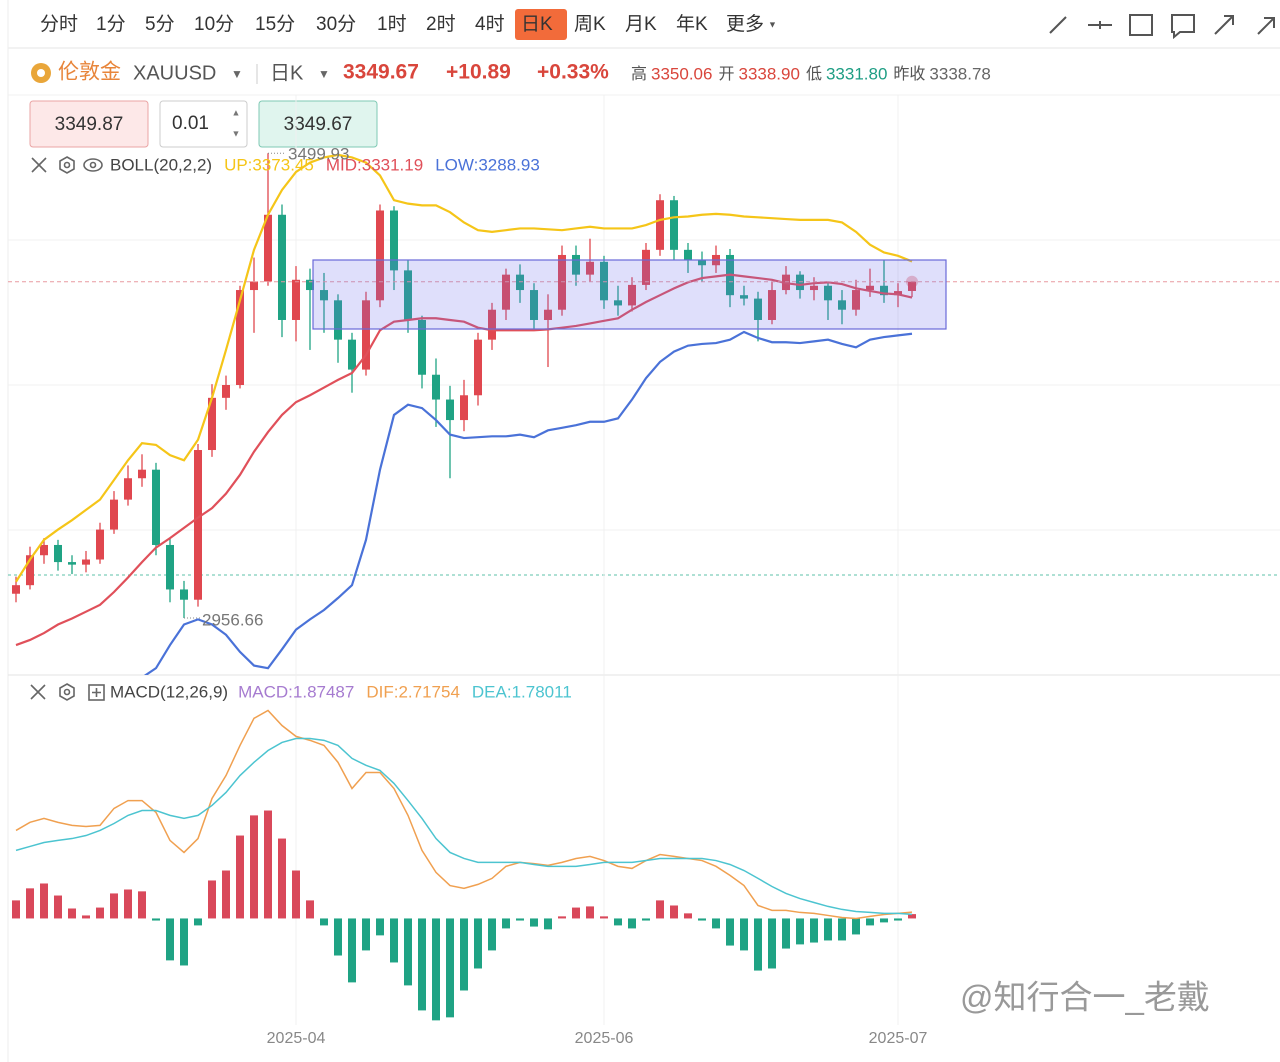  Describe the element at coordinates (275, 24) in the screenshot. I see `timeframe-tab: 15分` at that location.